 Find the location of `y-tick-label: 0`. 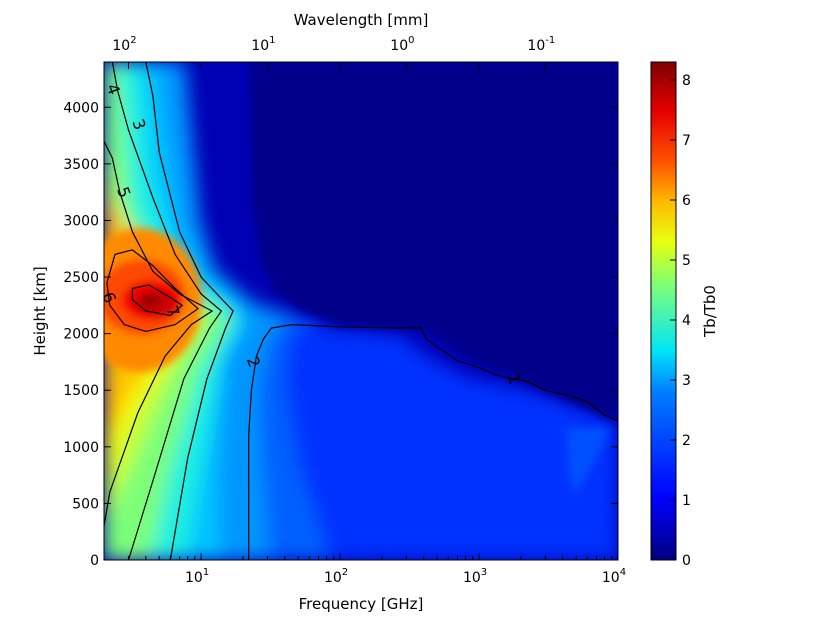

y-tick-label: 0 is located at coordinates (94, 561).